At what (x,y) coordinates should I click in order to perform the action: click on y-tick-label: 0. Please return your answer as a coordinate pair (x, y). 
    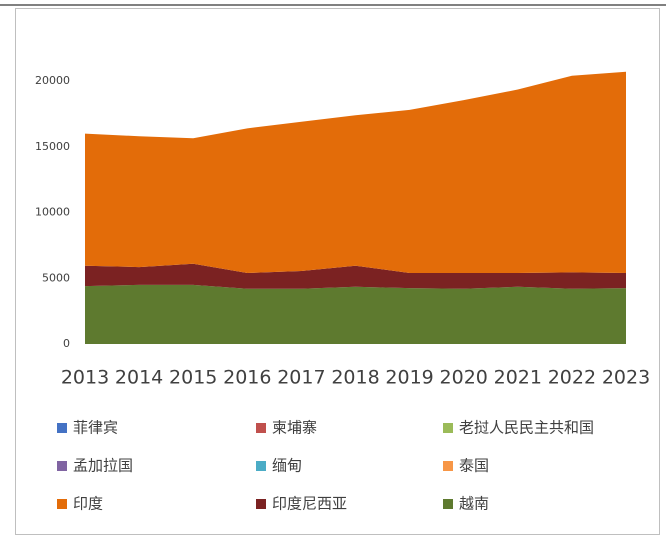
    Looking at the image, I should click on (66, 343).